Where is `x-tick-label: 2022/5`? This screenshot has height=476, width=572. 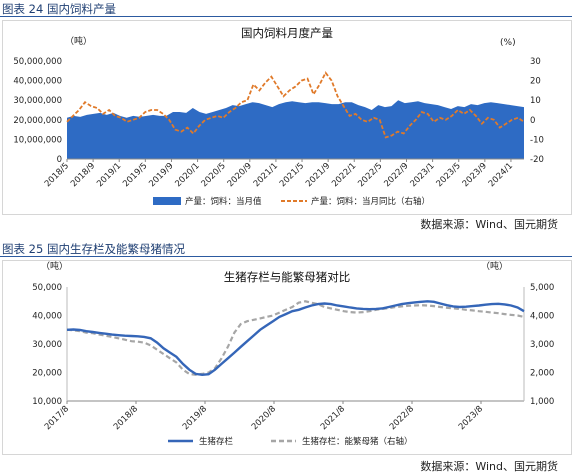 x-tick-label: 2022/5 is located at coordinates (370, 175).